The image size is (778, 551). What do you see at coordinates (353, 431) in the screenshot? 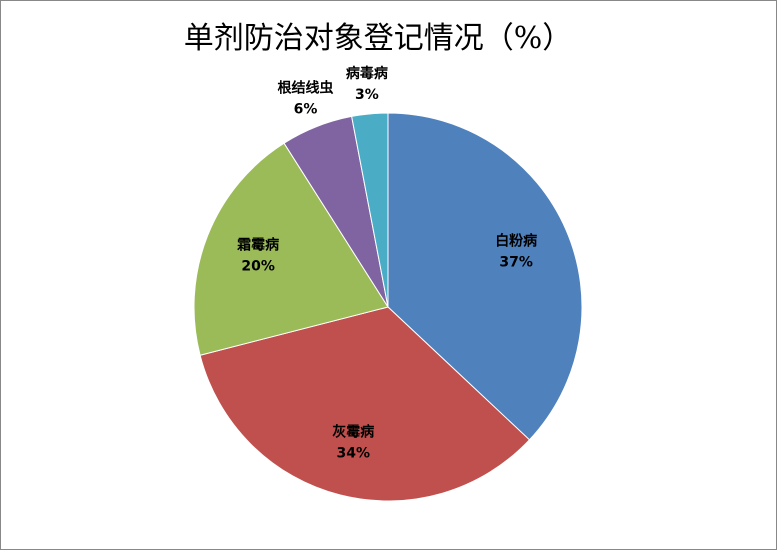
I see `slice-category: 灰霉病` at bounding box center [353, 431].